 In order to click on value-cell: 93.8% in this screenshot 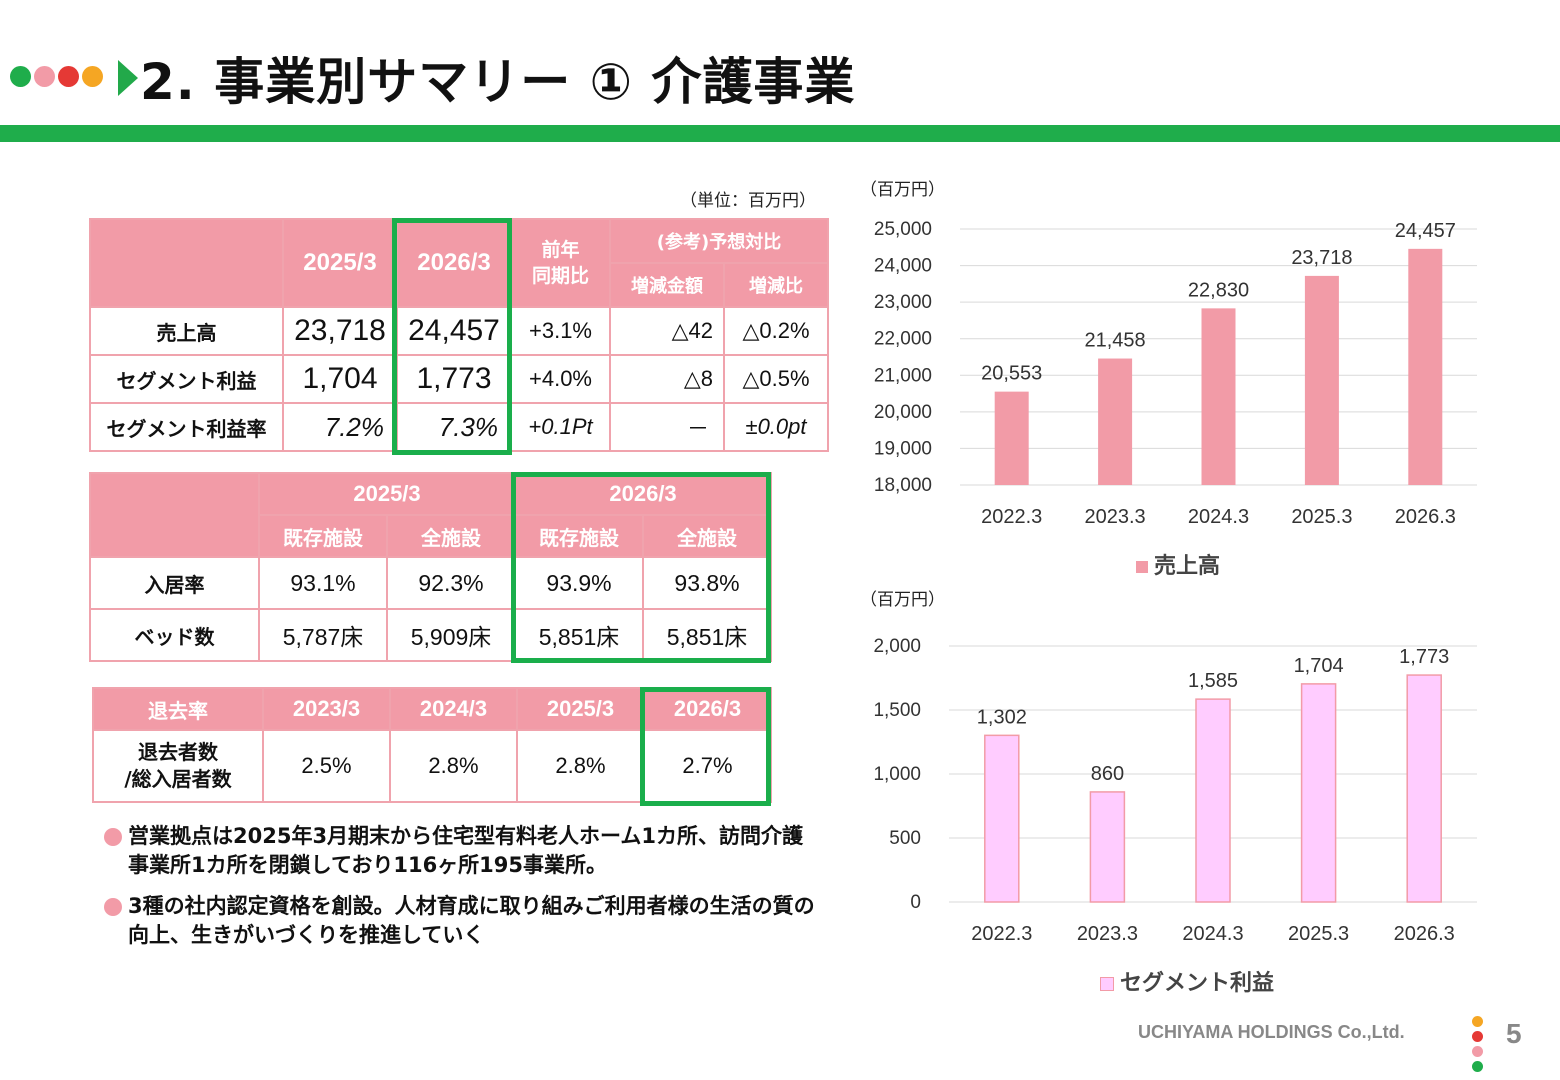, I will do `click(707, 583)`.